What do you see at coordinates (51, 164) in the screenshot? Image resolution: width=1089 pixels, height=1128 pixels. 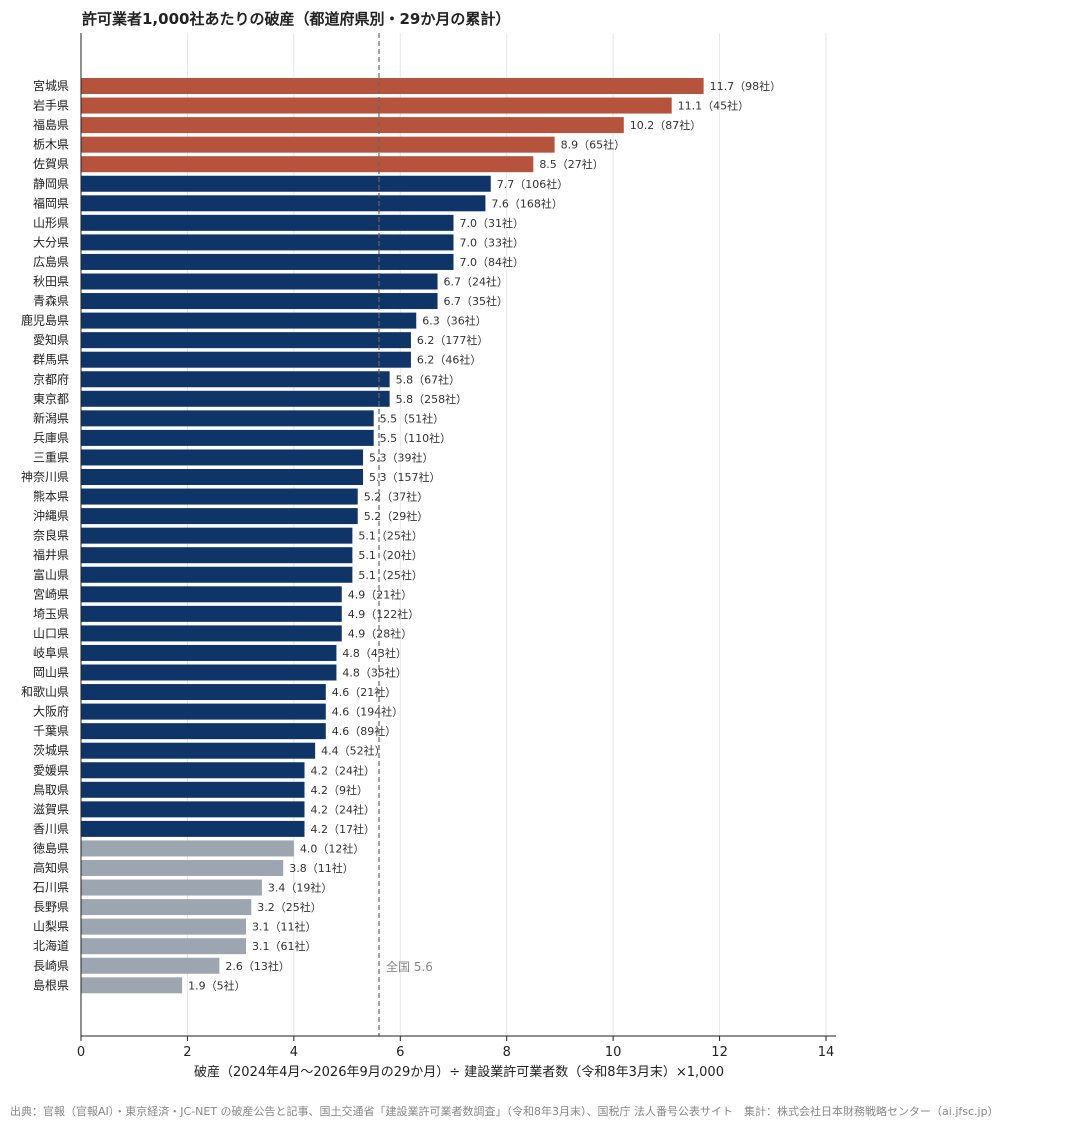 I see `y-tick-label: 佐賀県` at bounding box center [51, 164].